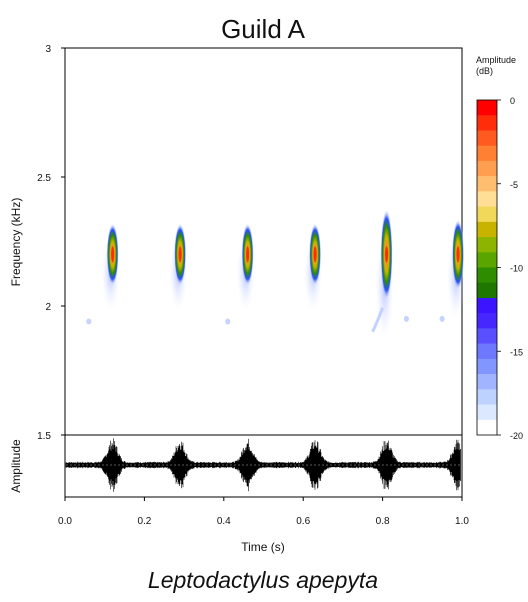 This screenshot has height=602, width=528. What do you see at coordinates (16, 242) in the screenshot?
I see `y-axis-label: Frequency (kHz)` at bounding box center [16, 242].